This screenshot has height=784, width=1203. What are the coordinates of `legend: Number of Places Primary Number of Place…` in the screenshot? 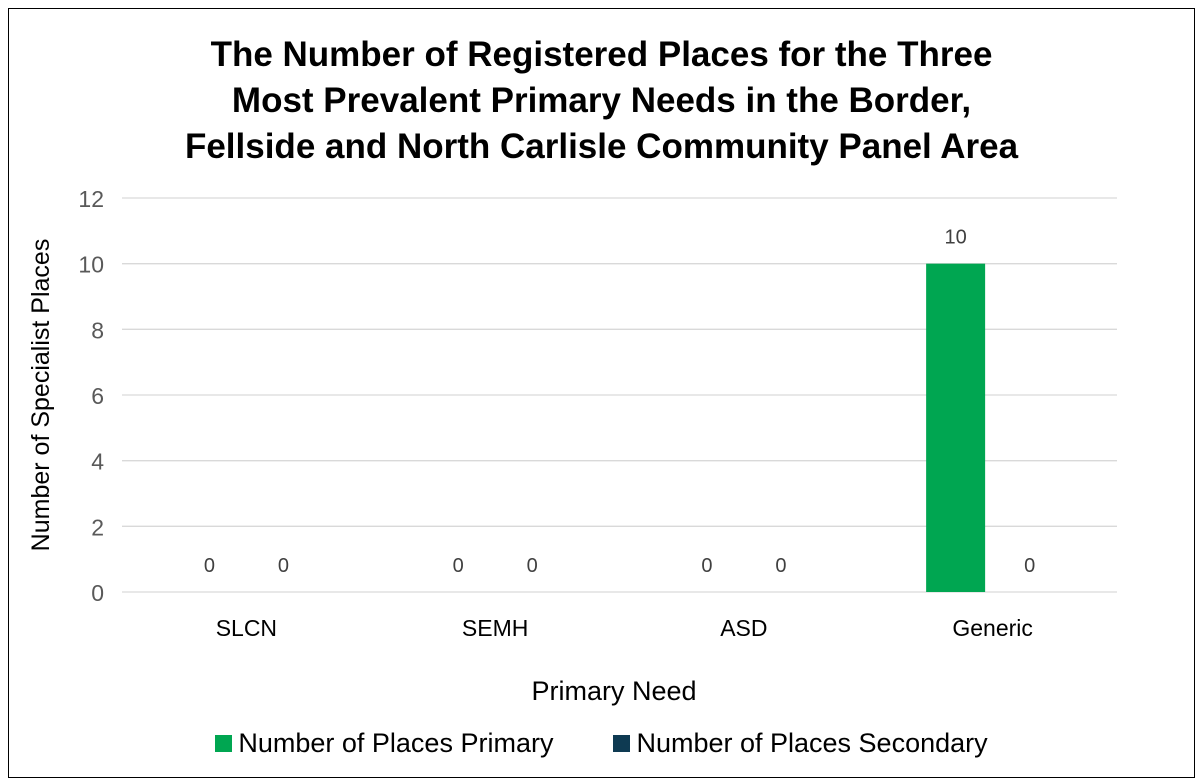 It's located at (601, 743).